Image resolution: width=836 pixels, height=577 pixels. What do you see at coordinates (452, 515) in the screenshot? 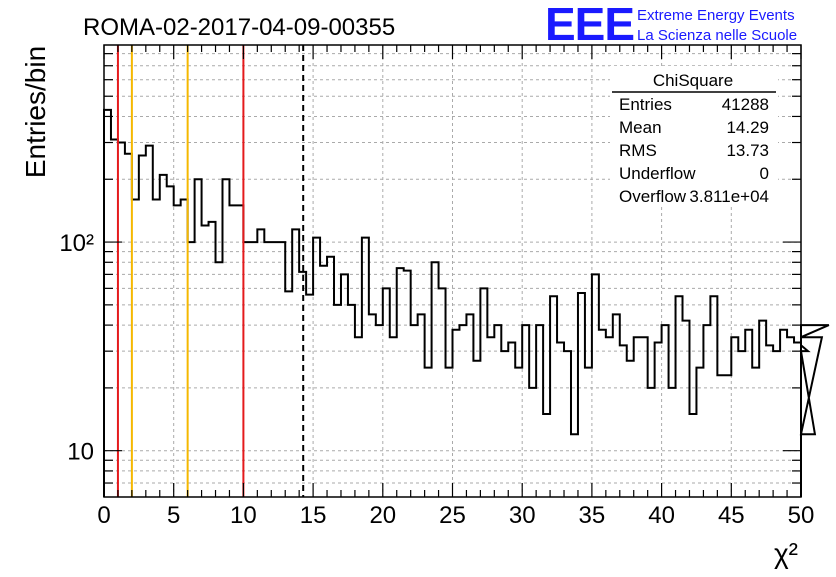
I see `x-tick-label: 25` at bounding box center [452, 515].